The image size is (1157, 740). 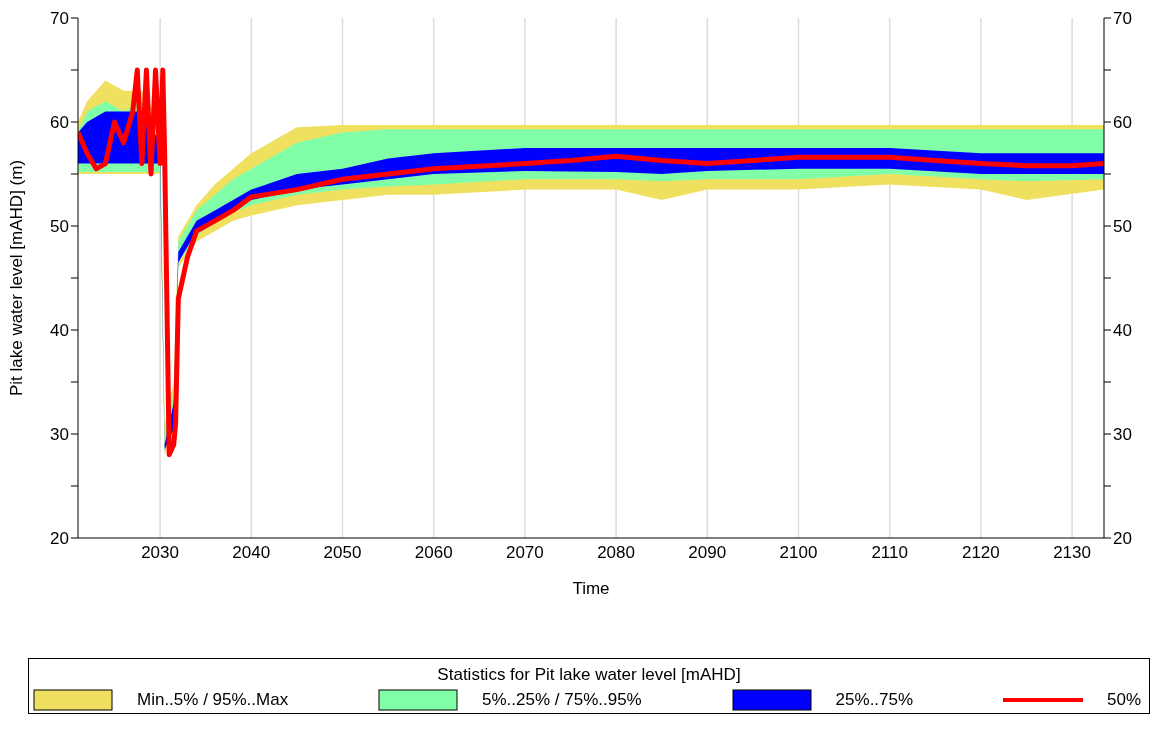 What do you see at coordinates (17, 278) in the screenshot?
I see `y-axis-title: Pit lake water level [mAHD] (m)` at bounding box center [17, 278].